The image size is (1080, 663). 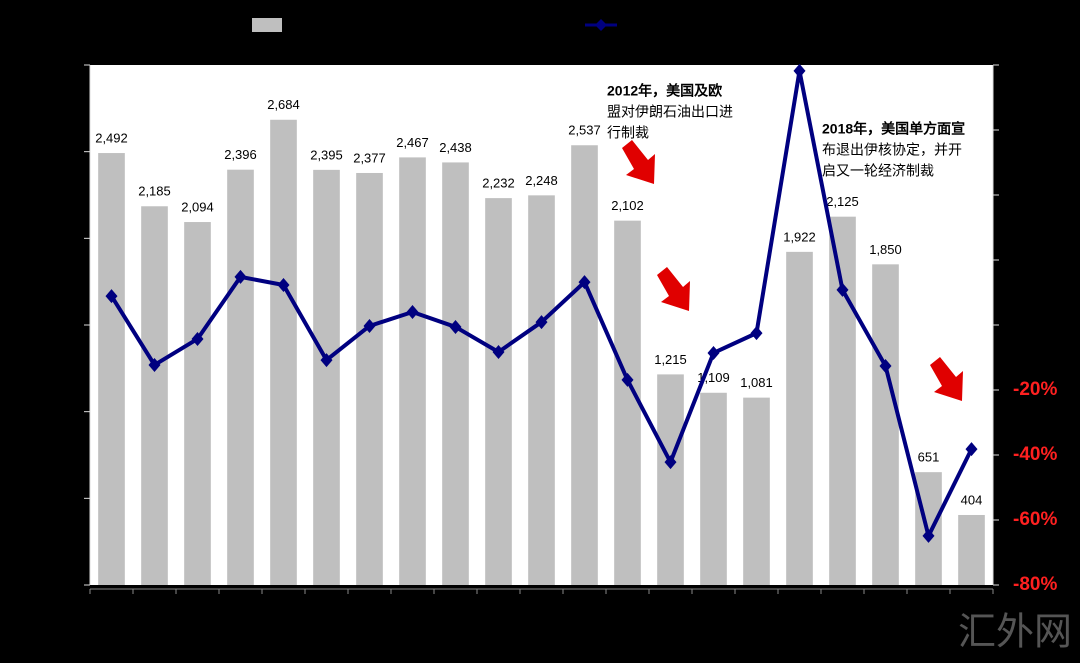 What do you see at coordinates (972, 499) in the screenshot?
I see `value-label: 404` at bounding box center [972, 499].